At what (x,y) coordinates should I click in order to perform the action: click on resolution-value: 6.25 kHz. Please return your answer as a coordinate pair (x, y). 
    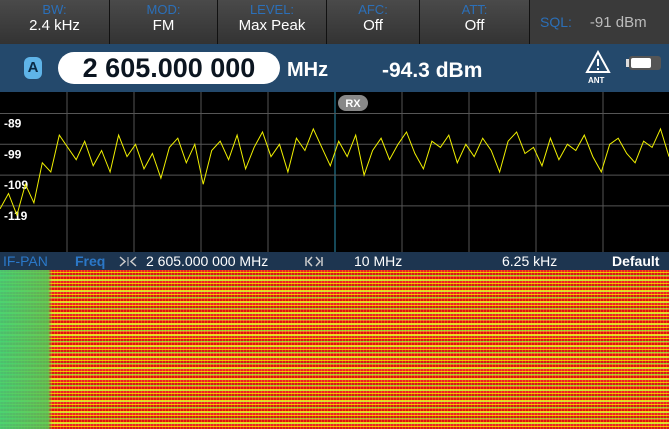
    Looking at the image, I should click on (530, 261).